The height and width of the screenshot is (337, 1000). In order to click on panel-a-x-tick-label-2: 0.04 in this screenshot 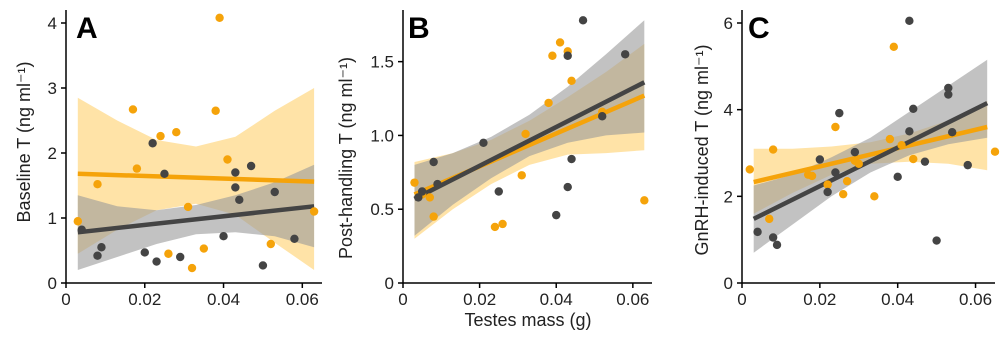, I will do `click(223, 299)`.